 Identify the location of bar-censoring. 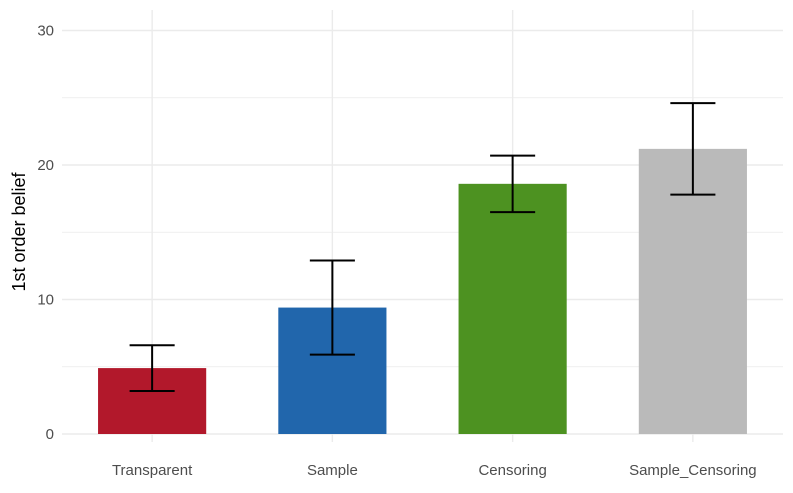
(512, 308).